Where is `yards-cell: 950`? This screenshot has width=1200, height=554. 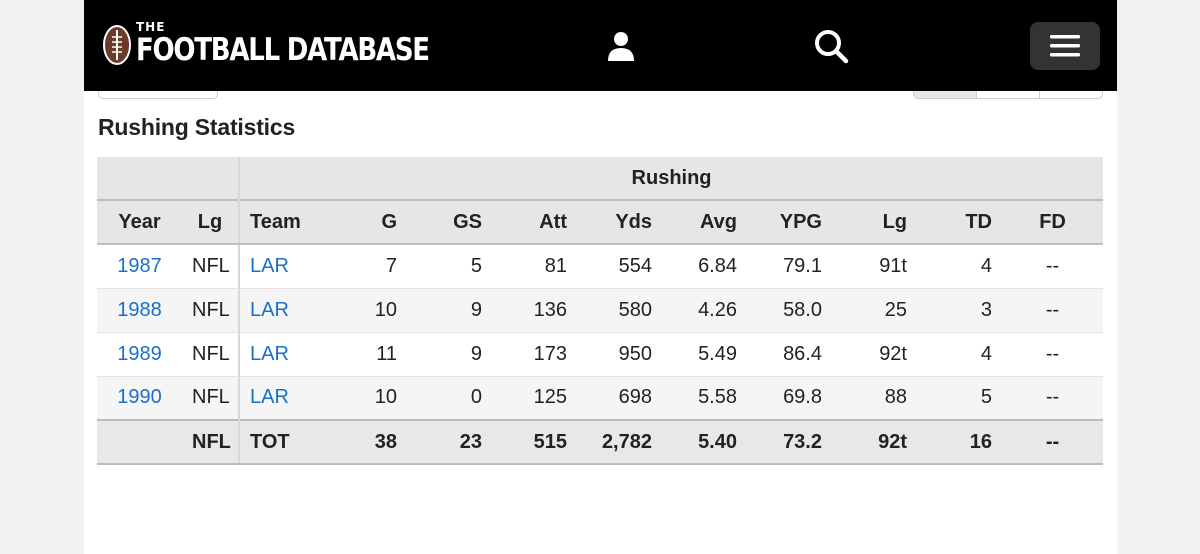
yards-cell: 950 is located at coordinates (619, 354).